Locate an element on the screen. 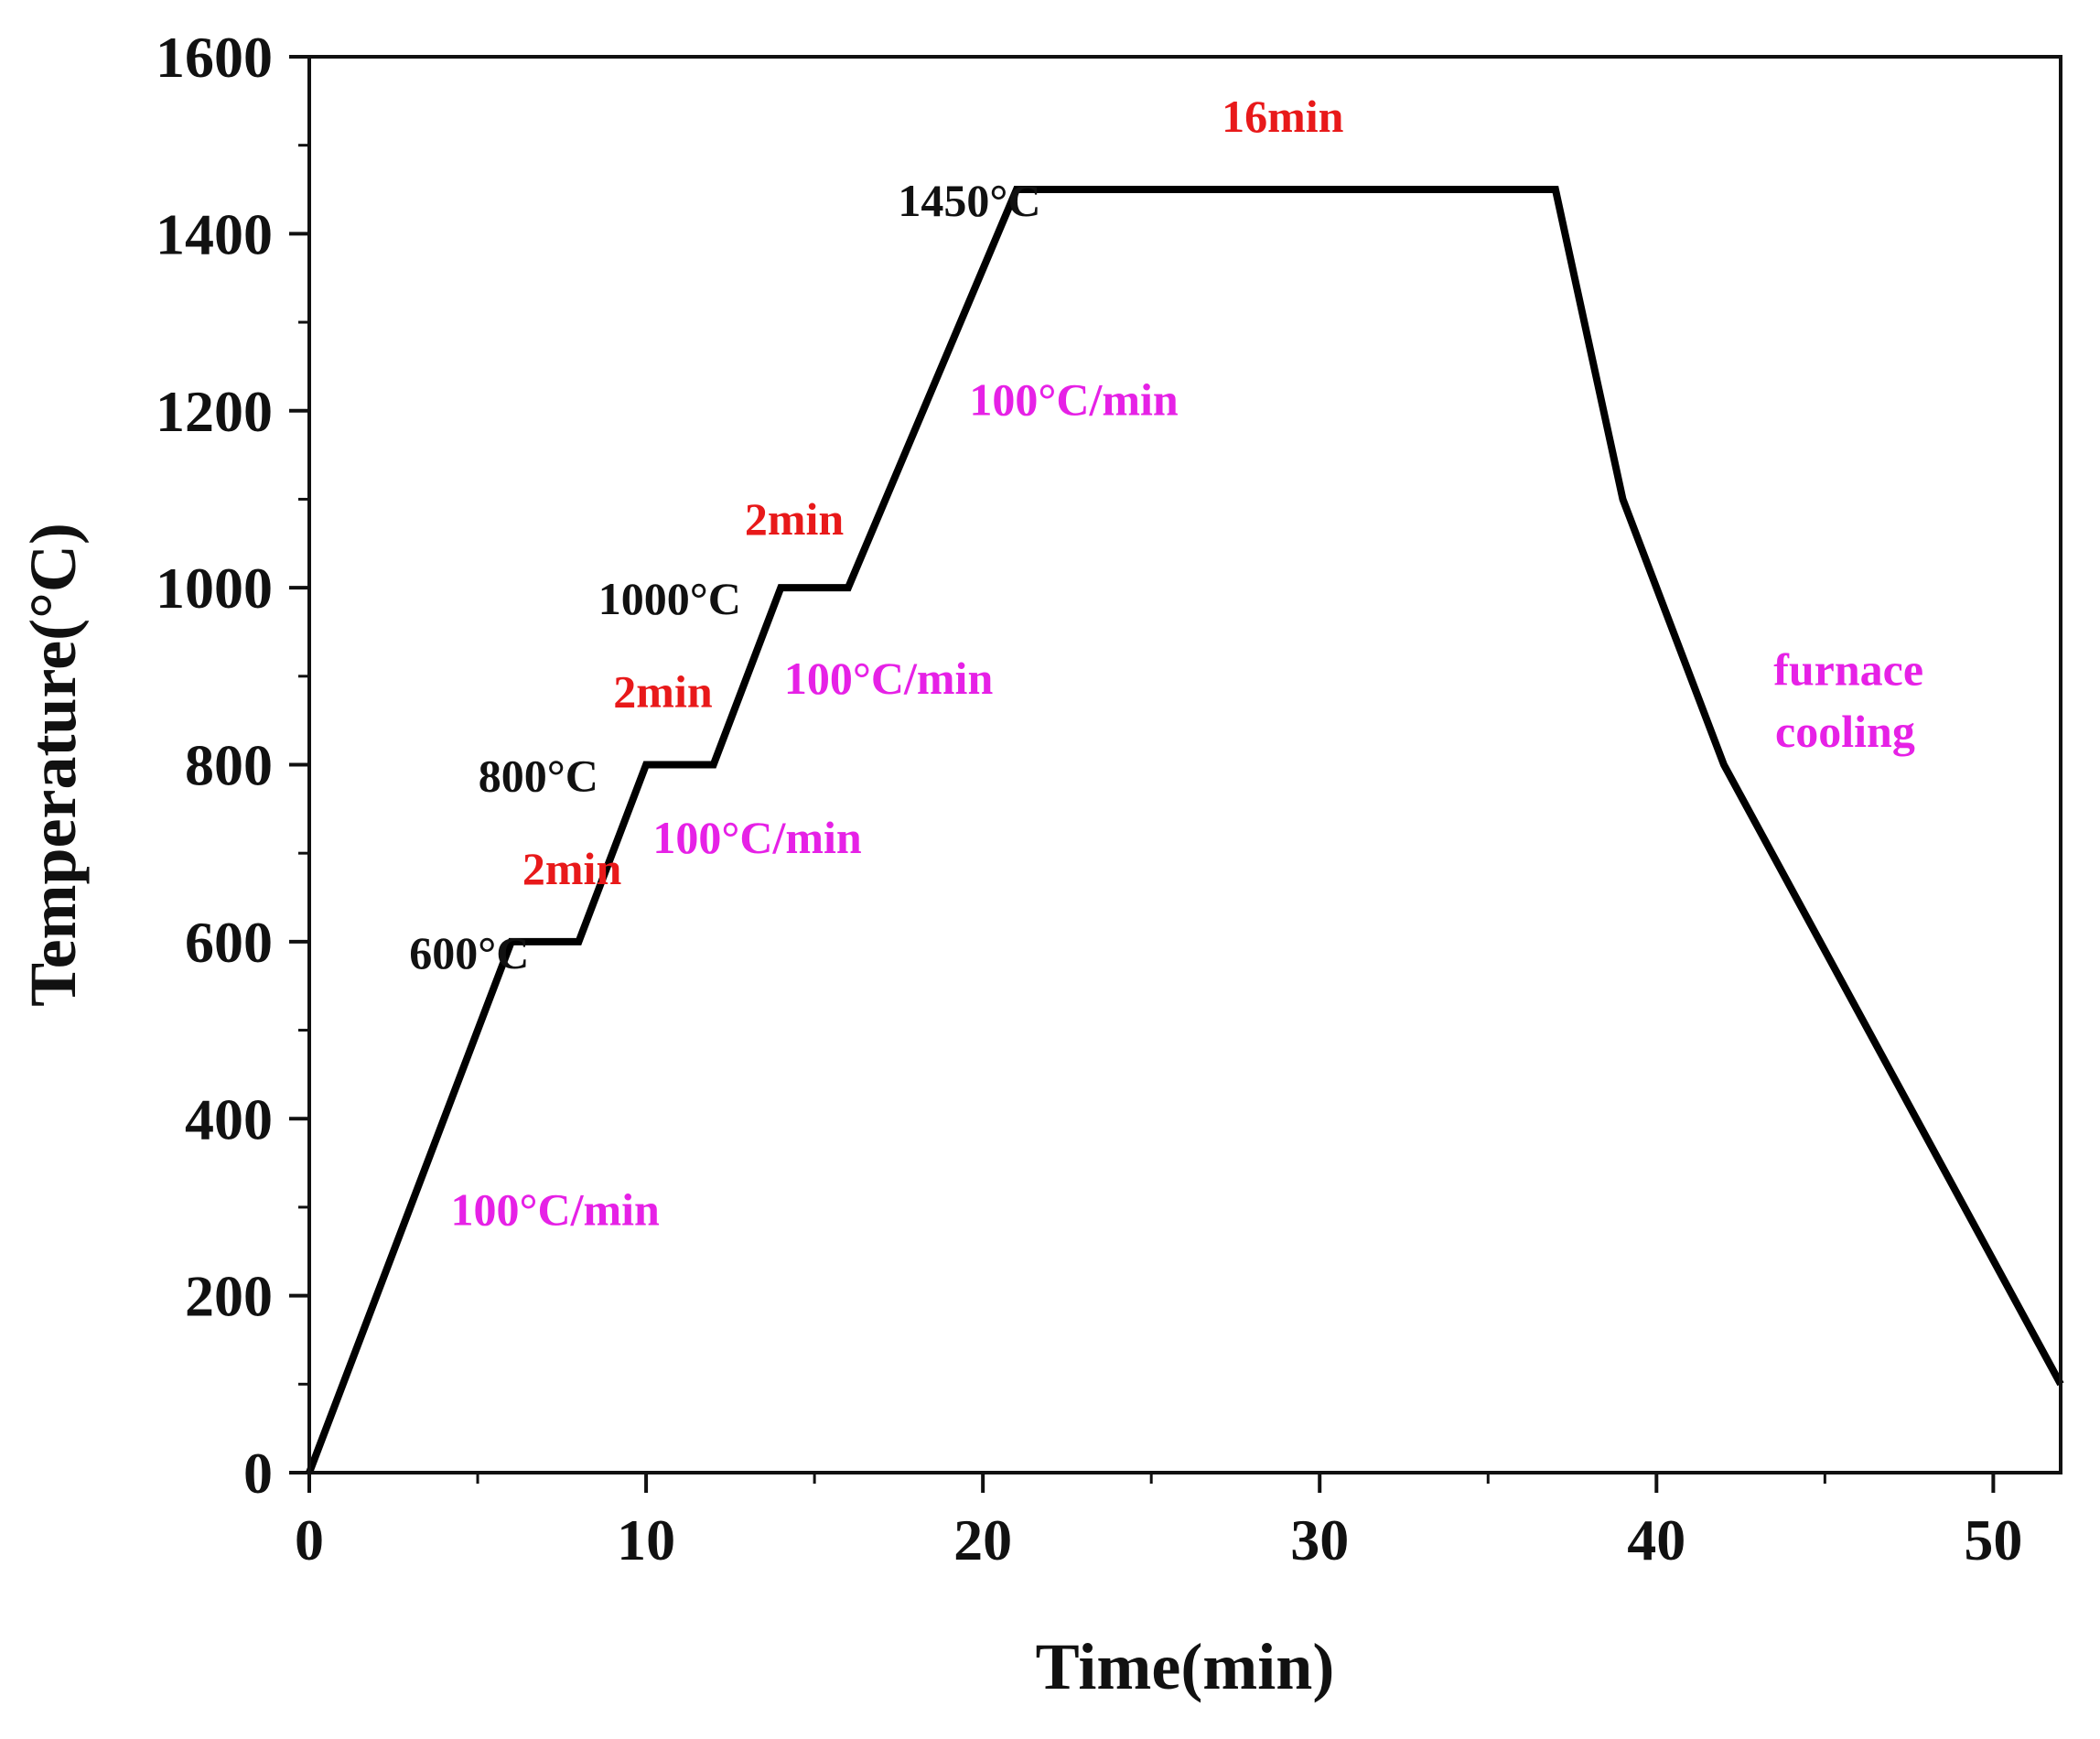 Image resolution: width=2100 pixels, height=1739 pixels. annotation-label: furnace is located at coordinates (1848, 669).